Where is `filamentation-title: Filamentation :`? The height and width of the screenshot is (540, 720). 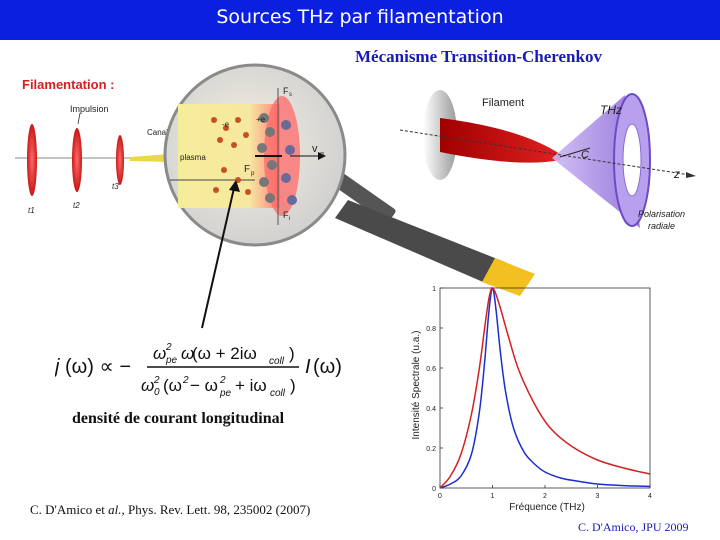 filamentation-title: Filamentation : is located at coordinates (68, 84).